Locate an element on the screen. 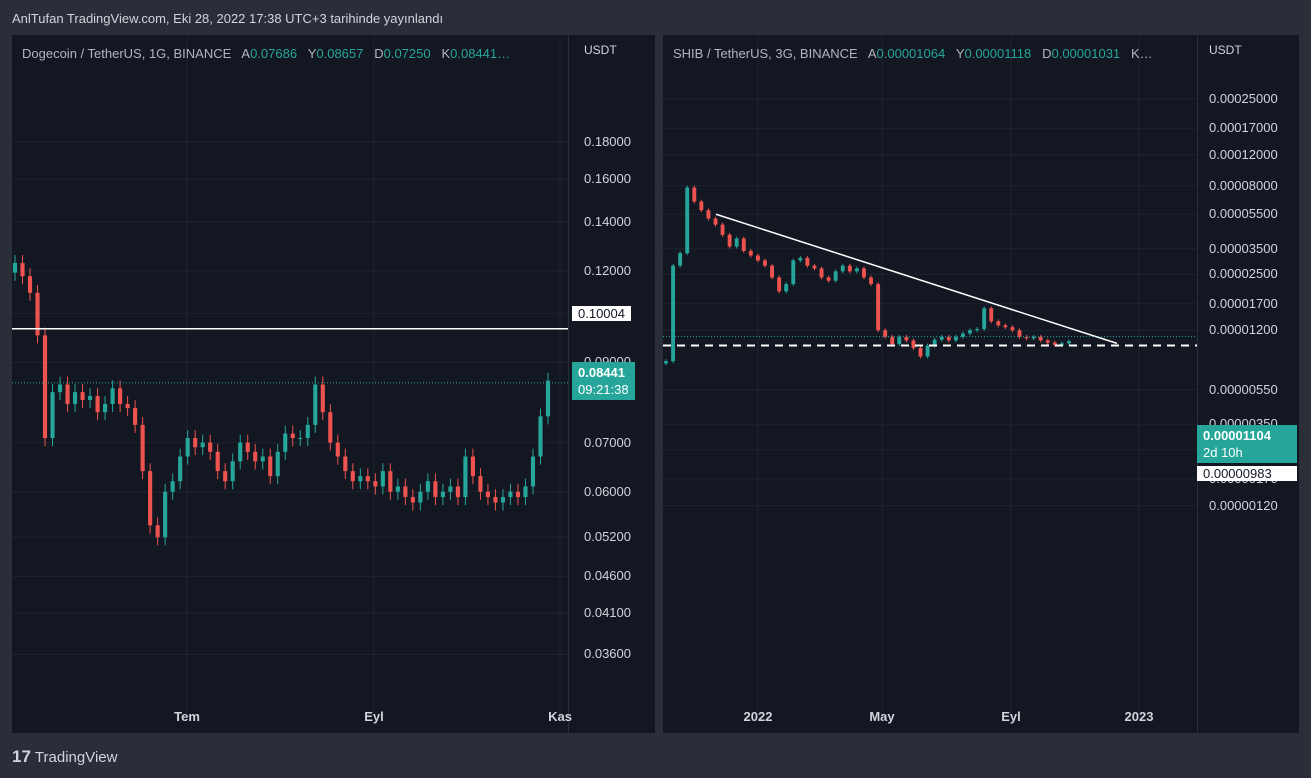 This screenshot has height=778, width=1311. doge-axis-separator is located at coordinates (568, 384).